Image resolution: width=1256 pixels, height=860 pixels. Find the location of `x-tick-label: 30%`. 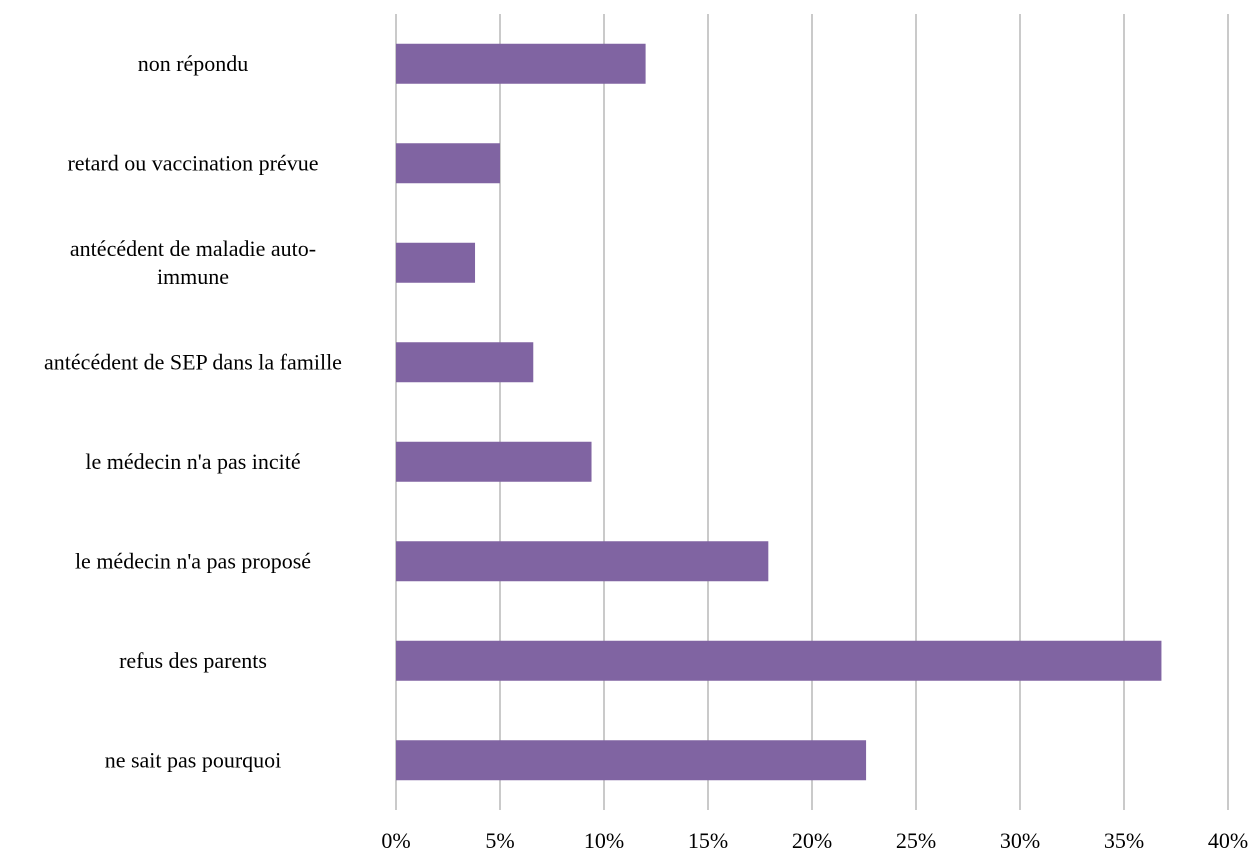

x-tick-label: 30% is located at coordinates (1020, 840).